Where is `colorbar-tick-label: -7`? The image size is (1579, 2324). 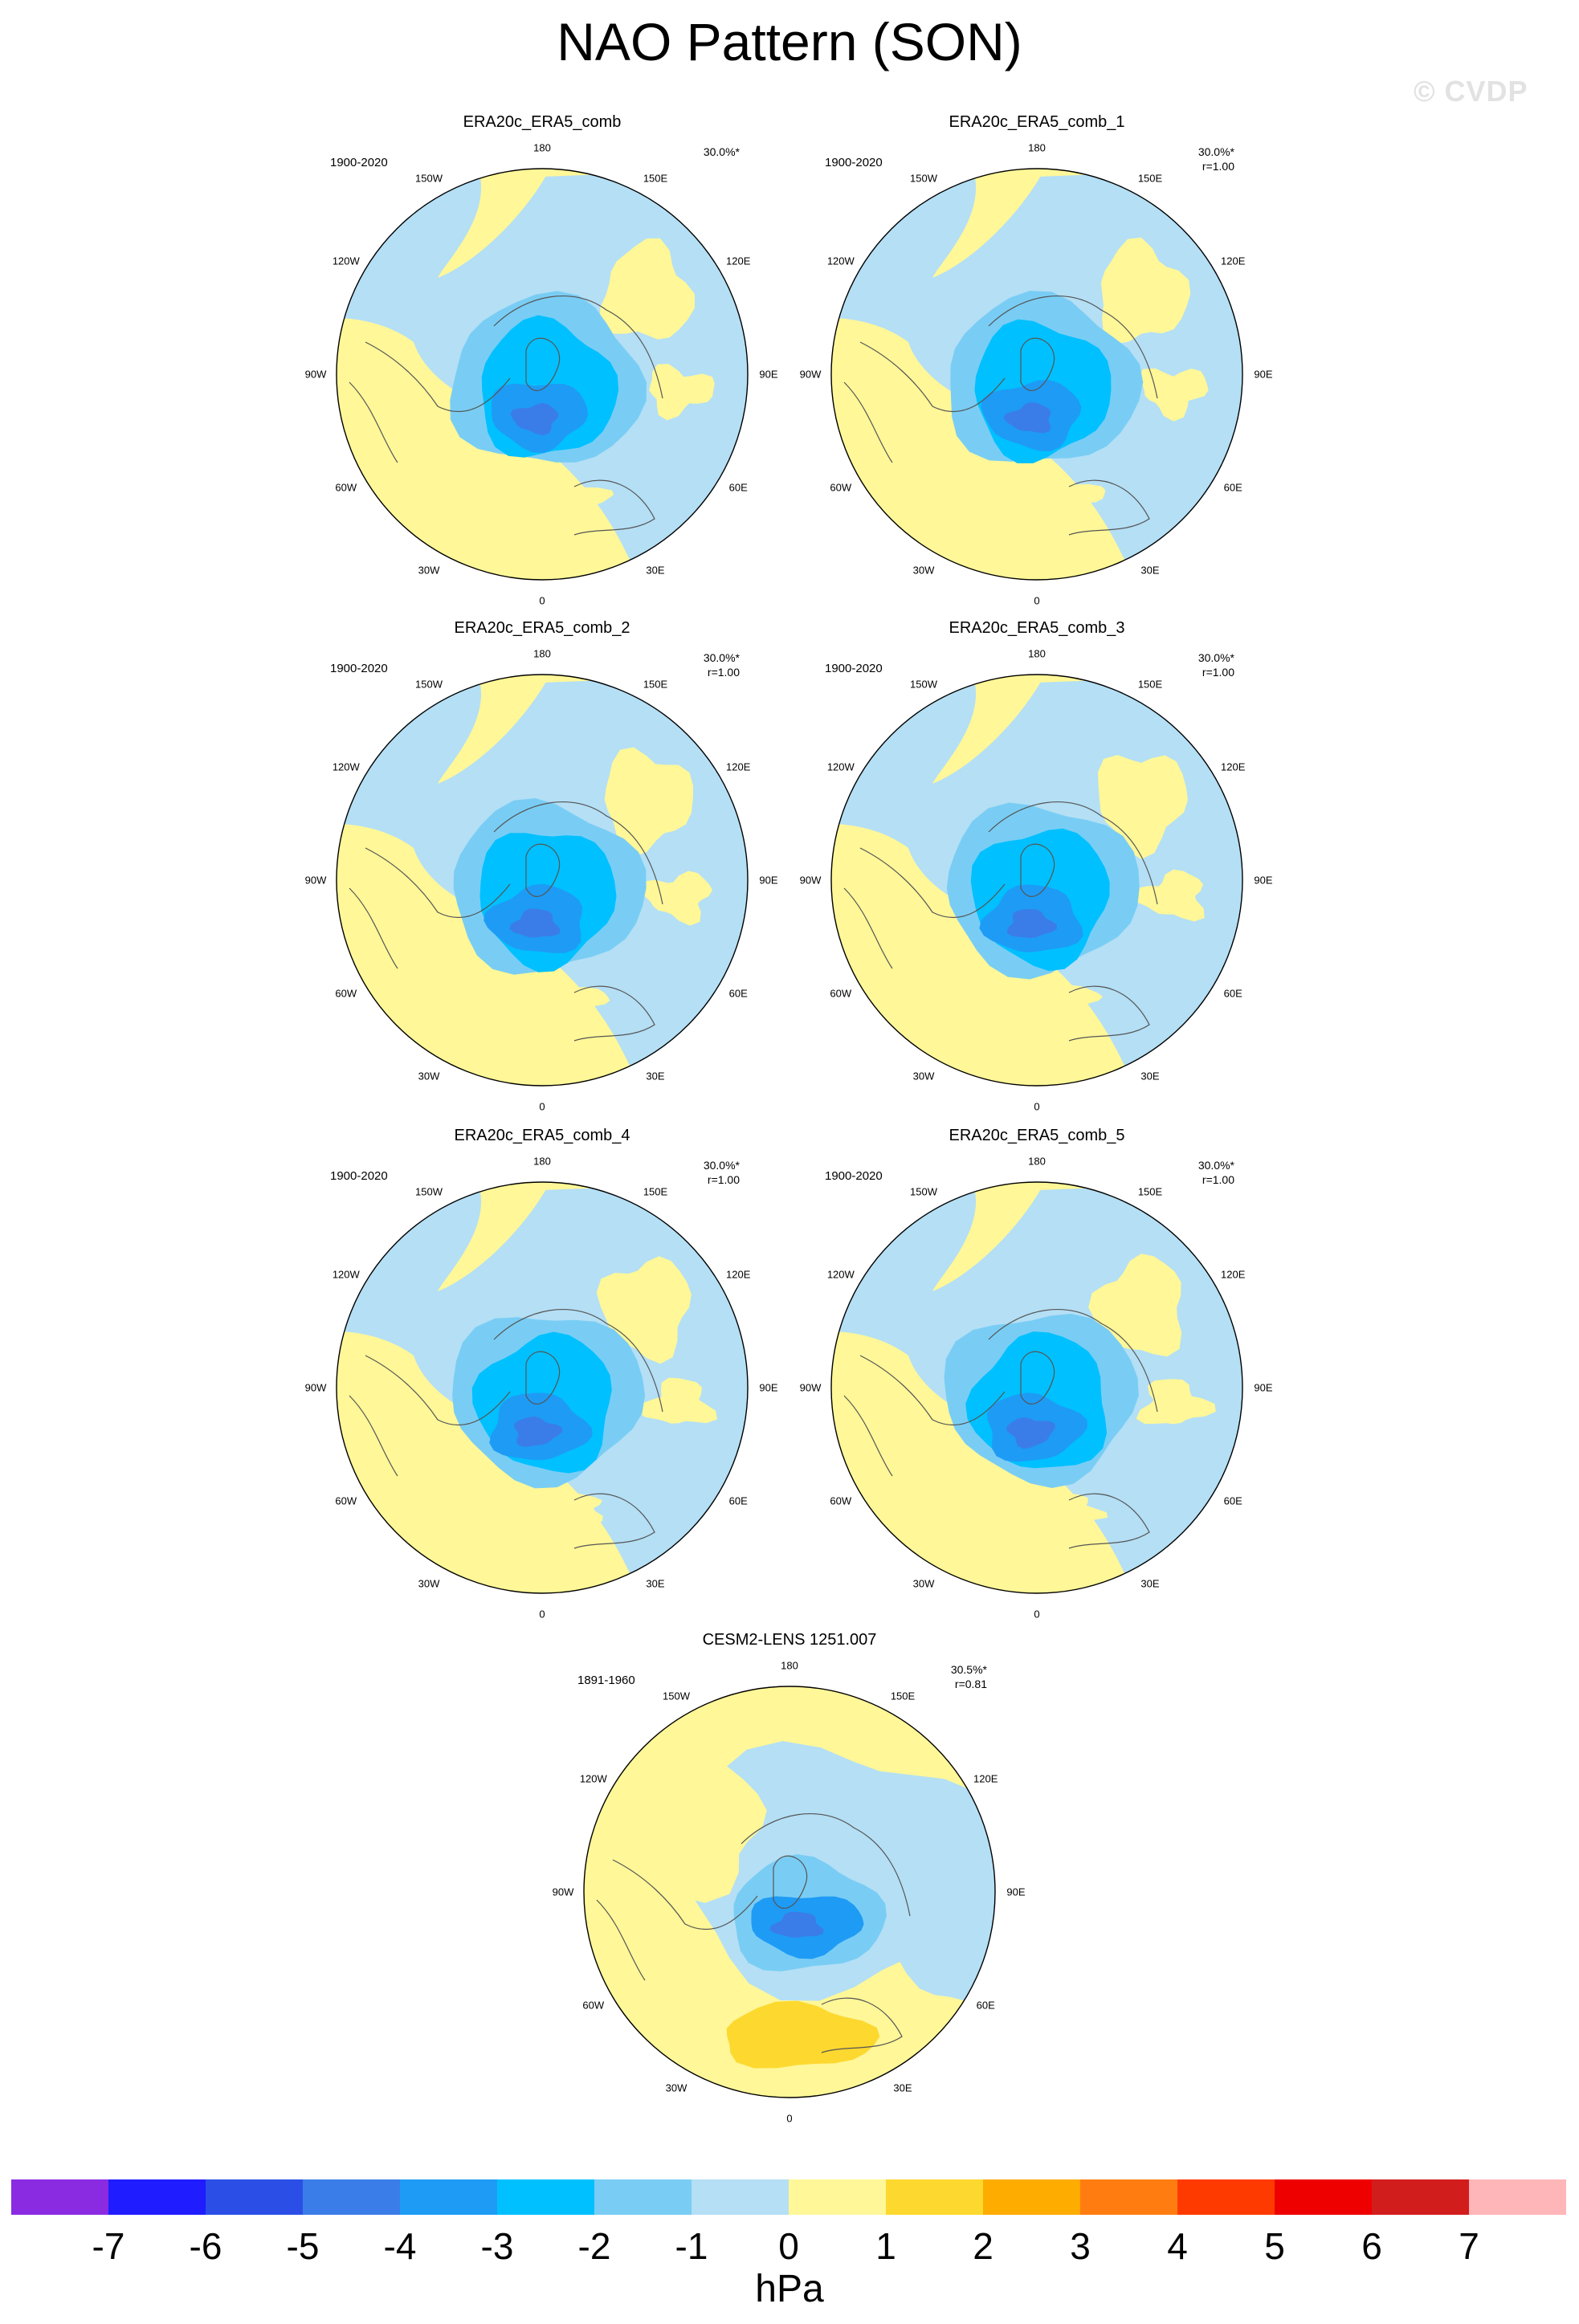
colorbar-tick-label: -7 is located at coordinates (108, 2246).